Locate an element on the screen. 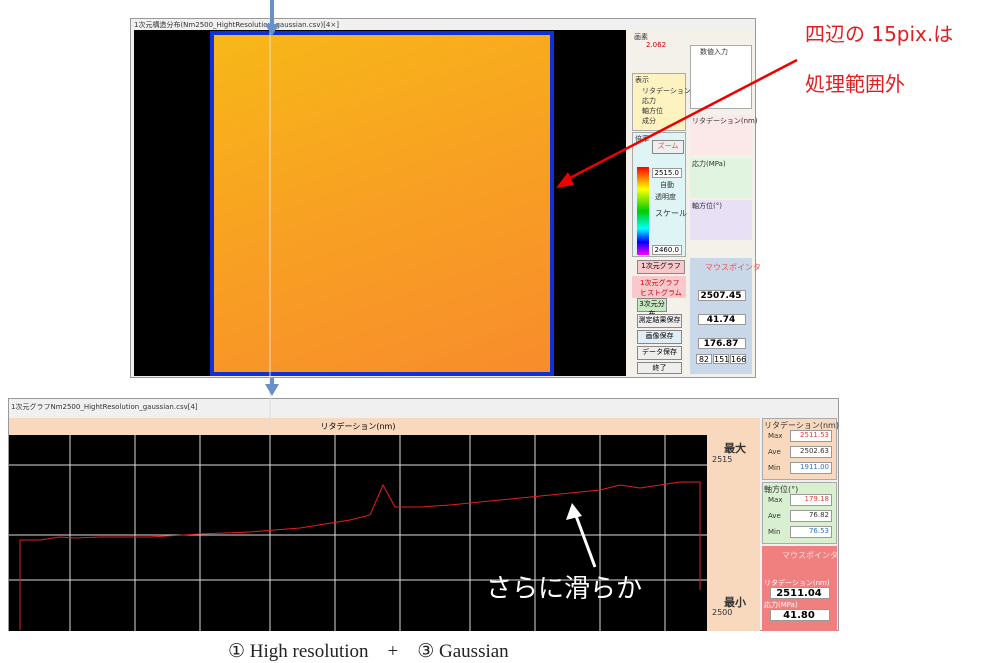 Image resolution: width=1000 pixels, height=663 pixels. graph-group is located at coordinates (659, 287).